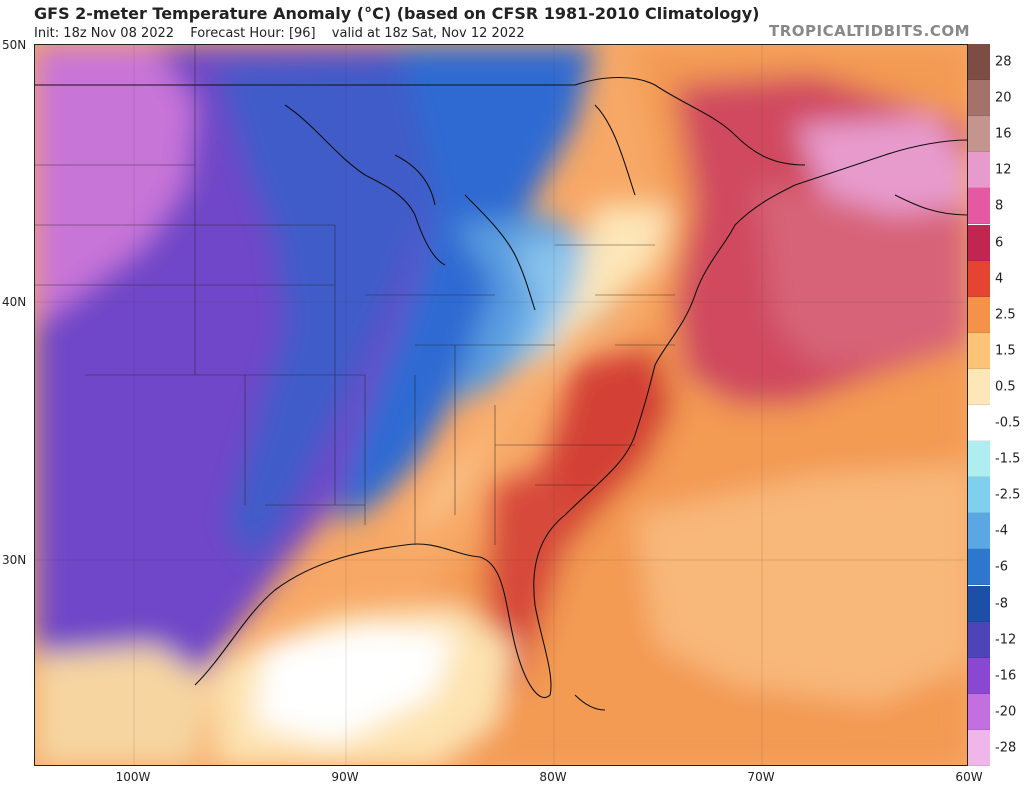 The width and height of the screenshot is (1024, 786). What do you see at coordinates (869, 31) in the screenshot?
I see `brand-watermark: TROPICALTIDBITS.COM` at bounding box center [869, 31].